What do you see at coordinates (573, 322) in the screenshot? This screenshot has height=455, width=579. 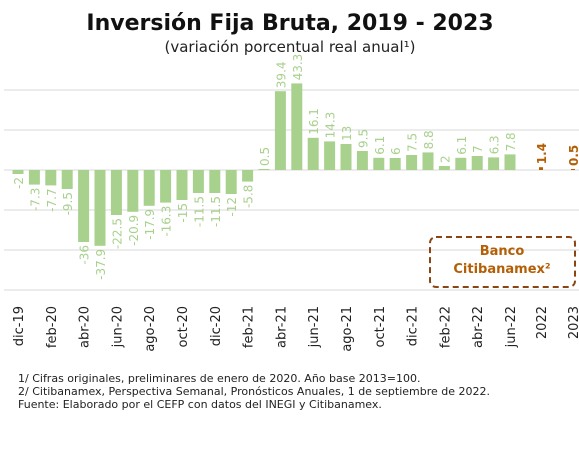 I see `x-tick-label: 2023` at bounding box center [573, 322].